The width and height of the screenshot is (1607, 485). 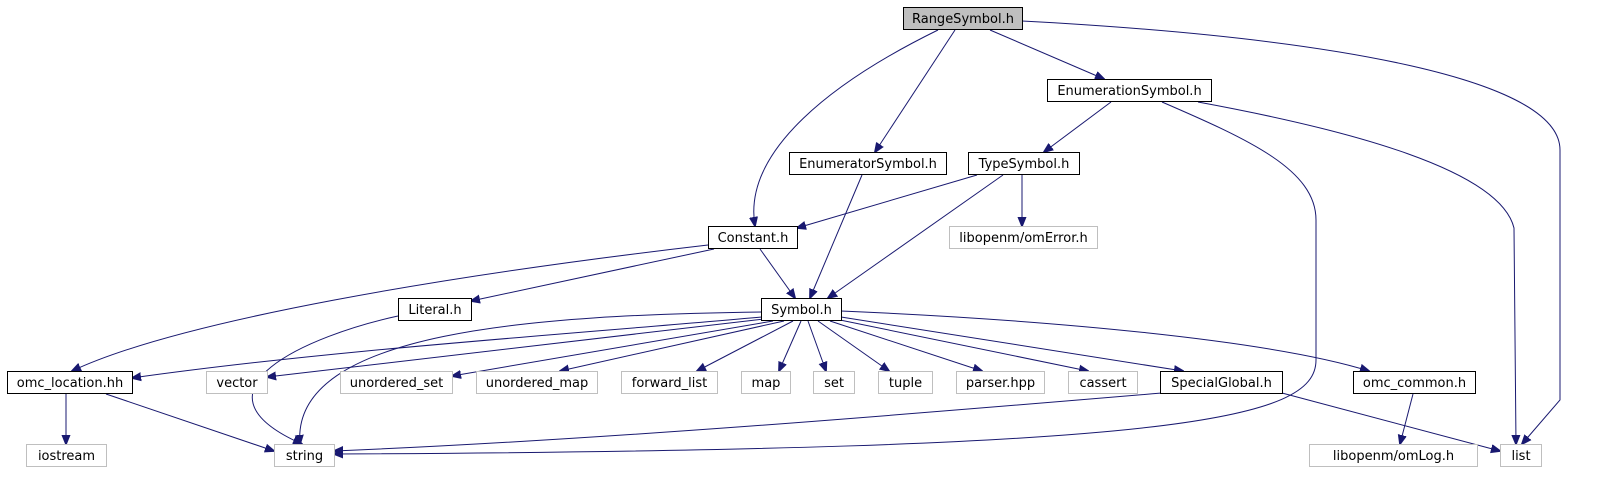 I want to click on node-parser: parser.hpp, so click(x=1000, y=382).